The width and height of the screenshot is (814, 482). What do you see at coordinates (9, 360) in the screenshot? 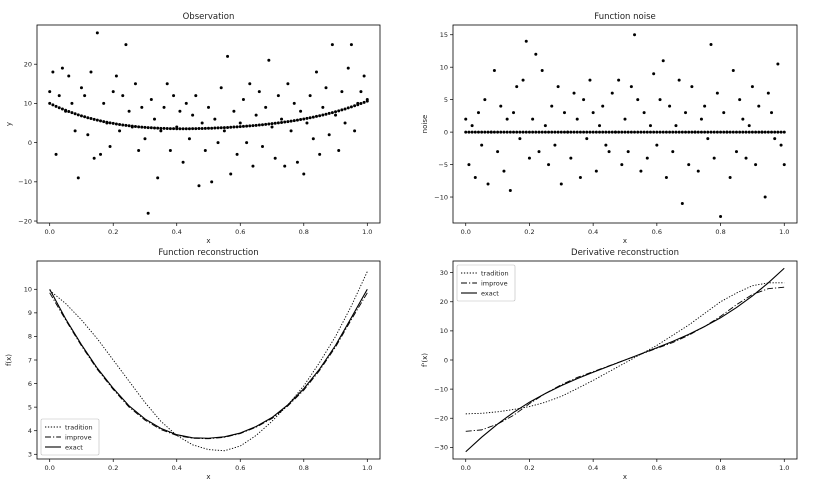
I see `y-axis-label: f(x)` at bounding box center [9, 360].